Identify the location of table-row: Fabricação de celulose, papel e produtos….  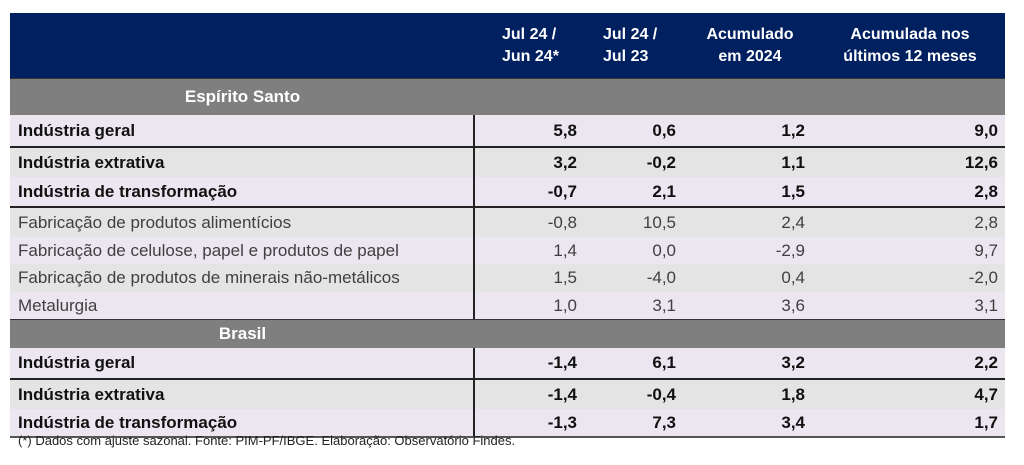
(507, 250).